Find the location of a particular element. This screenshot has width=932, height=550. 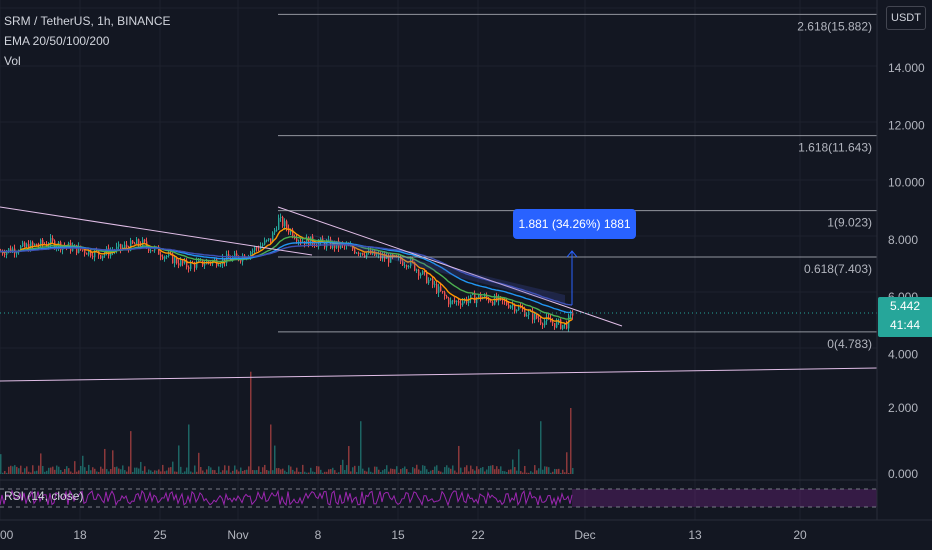

rsi-indicator-label: RSI (14, close) is located at coordinates (44, 496).